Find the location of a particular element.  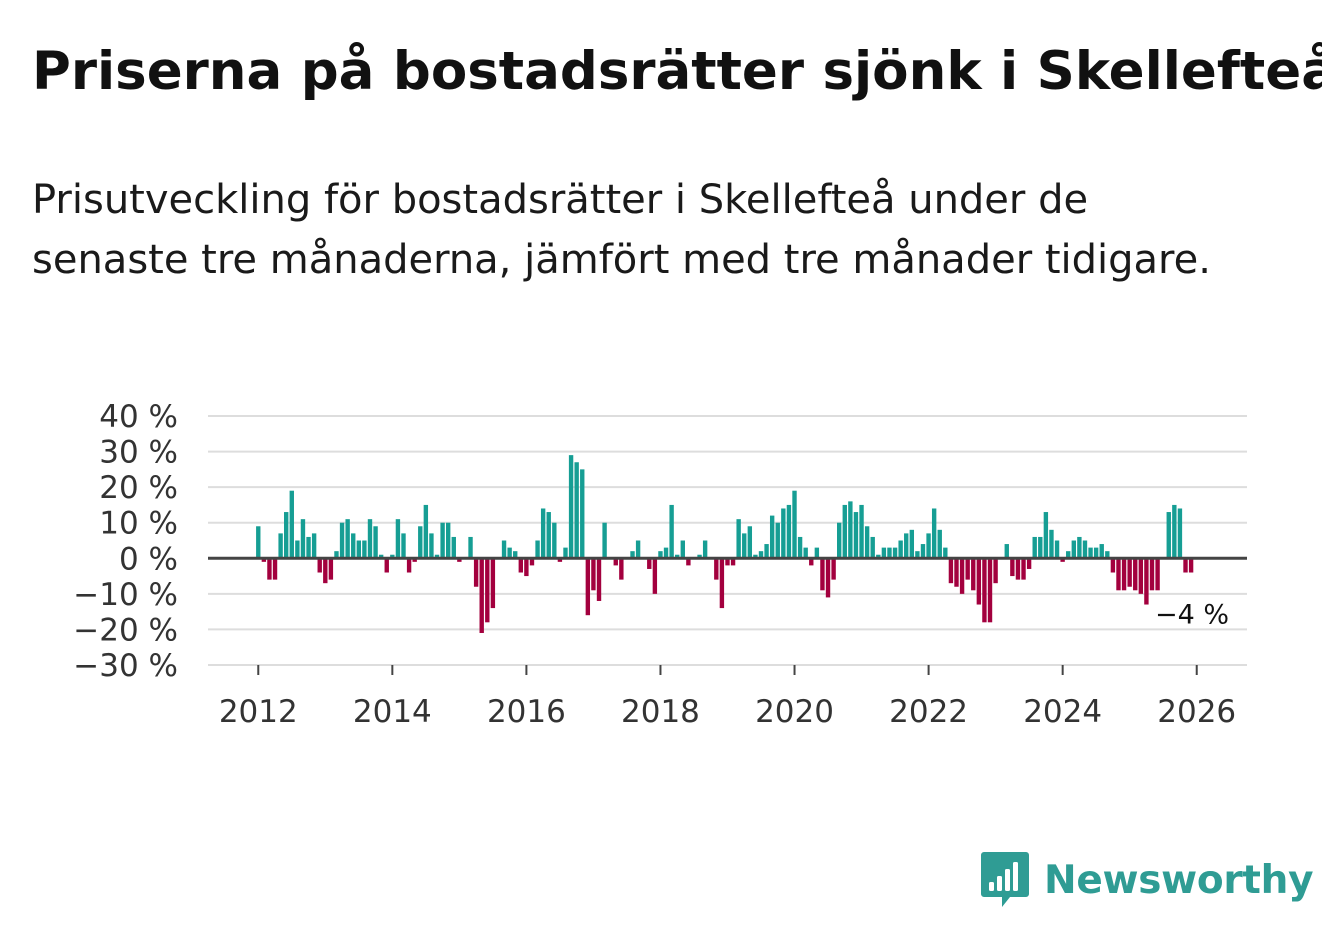

y-axis: 40 %30 %20 %10 %0 %−10 %−20 %−30 % is located at coordinates (125, 541).